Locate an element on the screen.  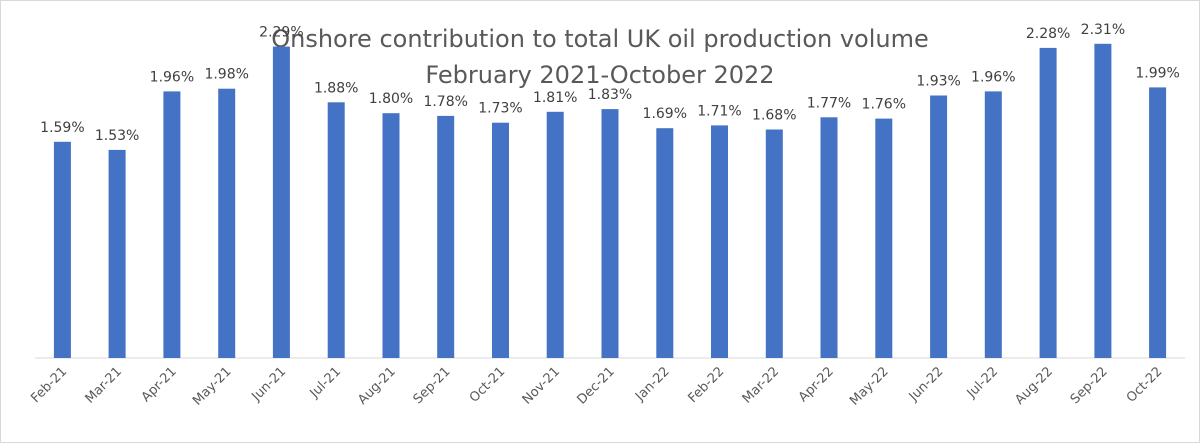
x-tick-jan-22: Jan-22 is located at coordinates (652, 384).